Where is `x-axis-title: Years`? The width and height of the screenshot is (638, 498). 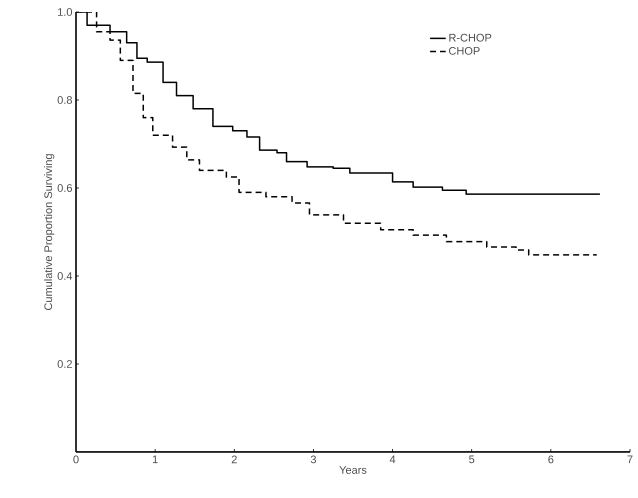 x-axis-title: Years is located at coordinates (352, 470).